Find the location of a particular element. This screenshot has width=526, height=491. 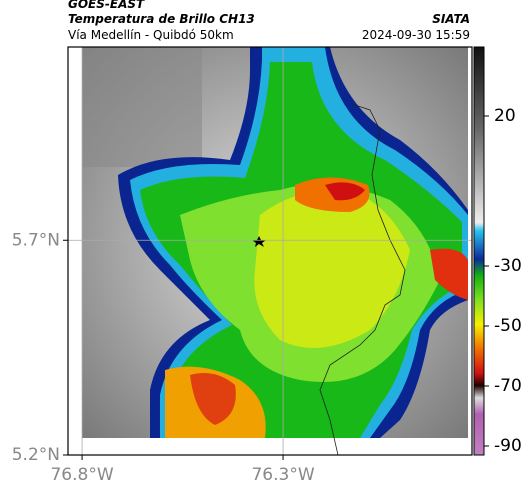

location-star is located at coordinates (259, 241).